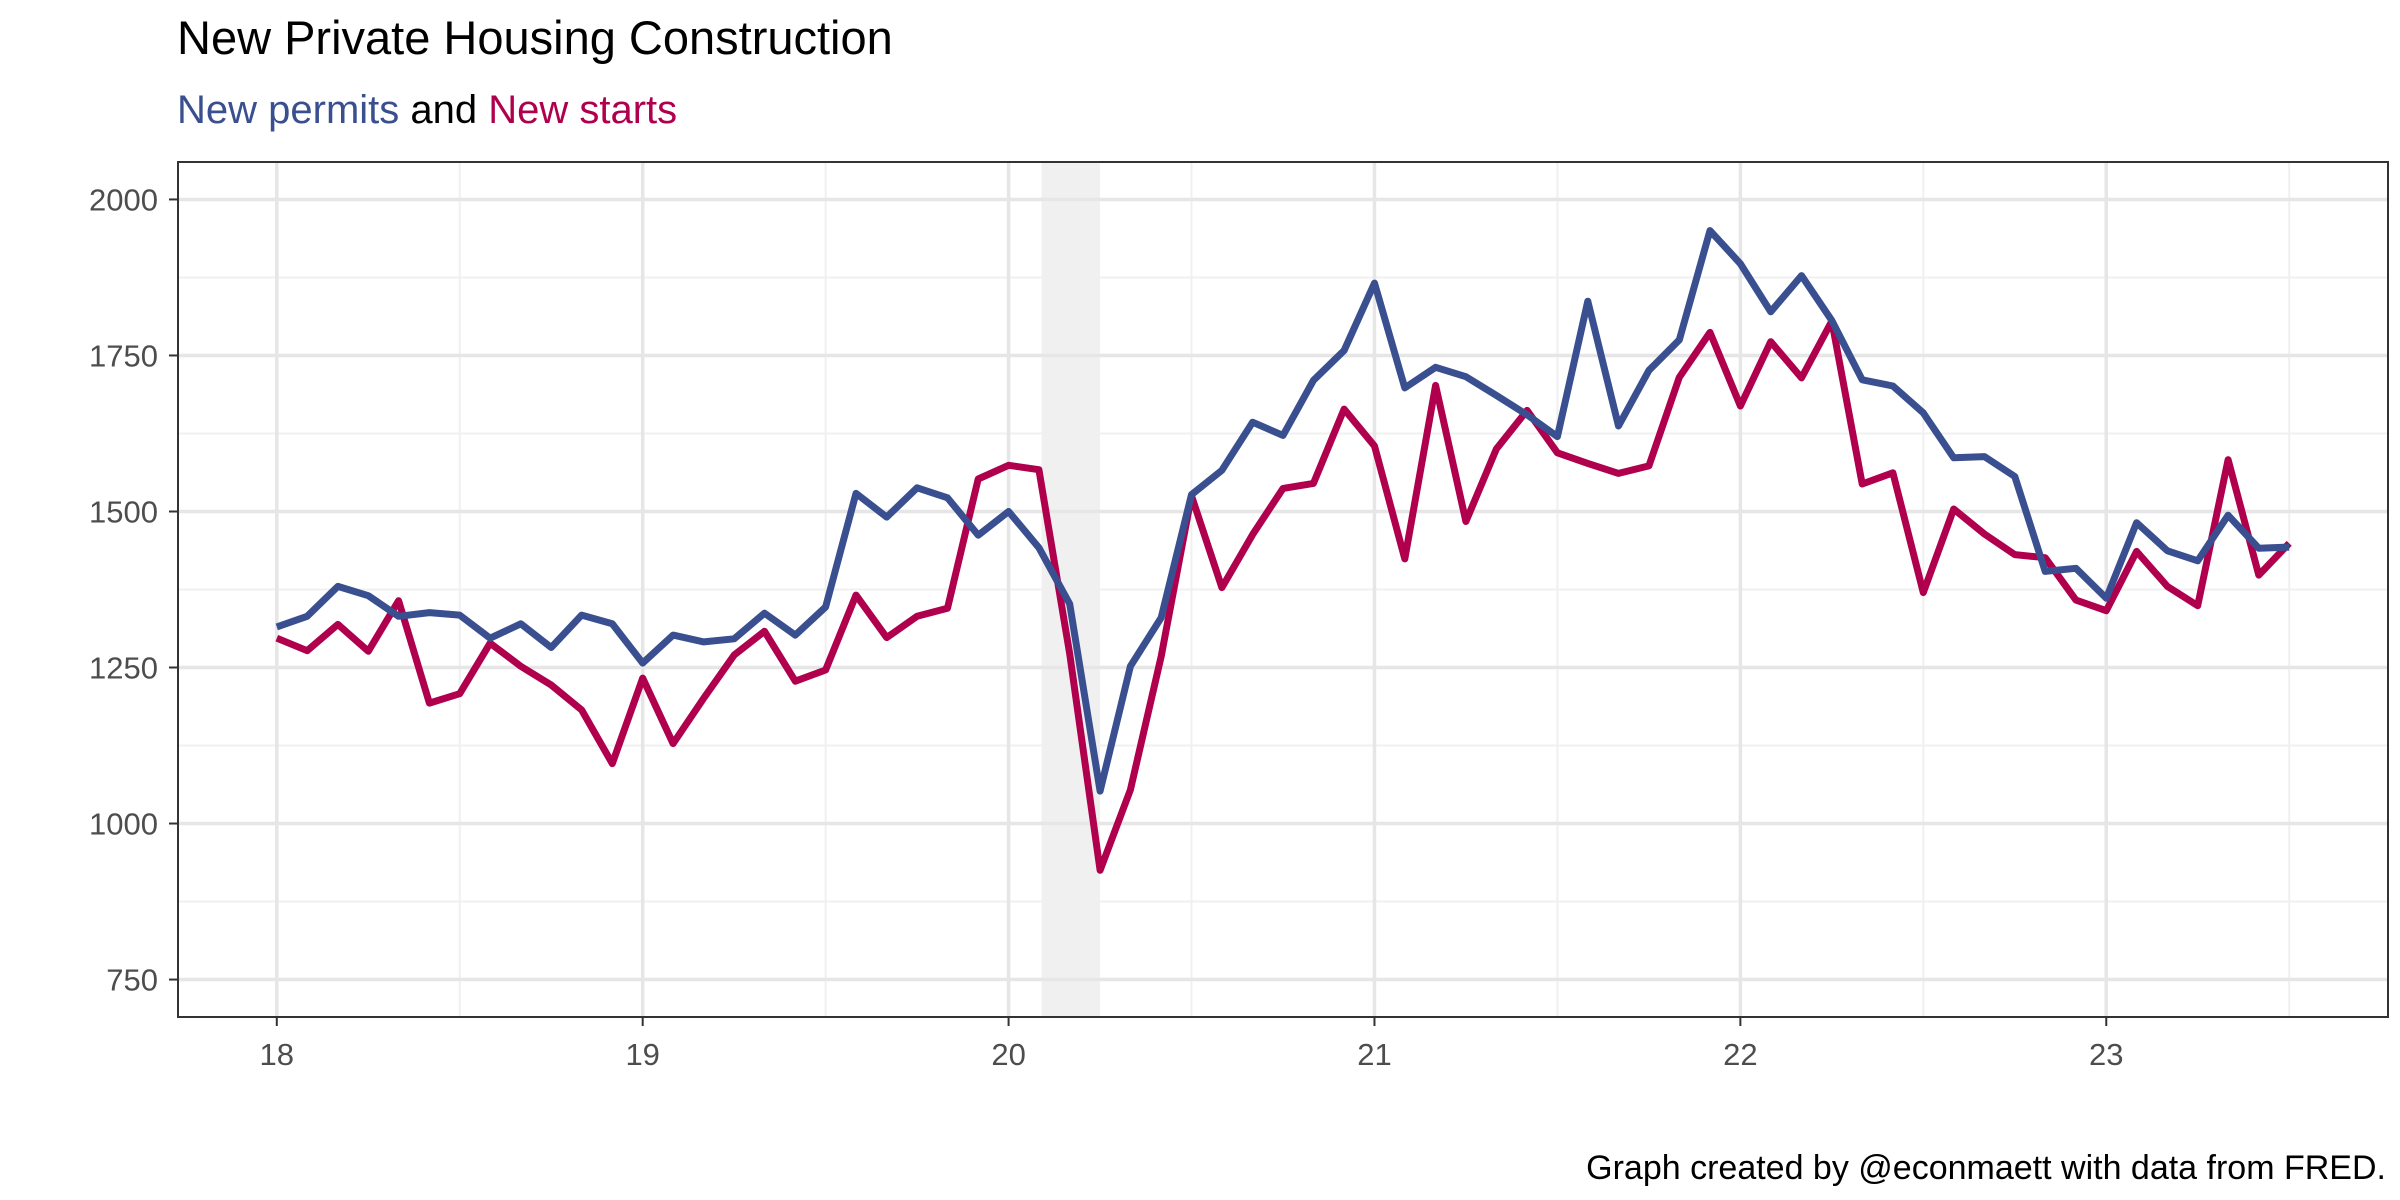  I want to click on chart-subtitle: New permits and New starts, so click(427, 110).